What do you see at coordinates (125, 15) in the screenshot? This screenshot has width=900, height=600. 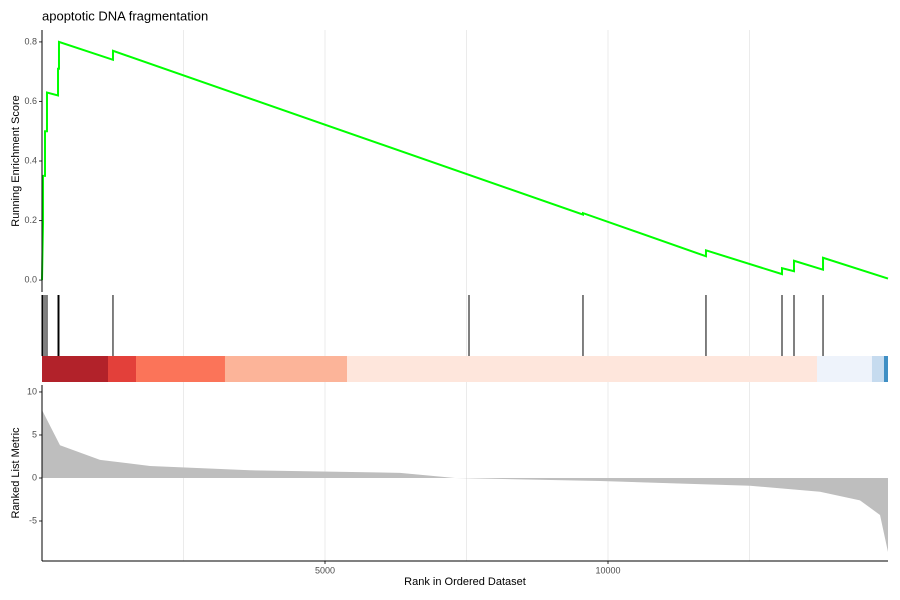 I see `chart-title: apoptotic DNA fragmentation` at bounding box center [125, 15].